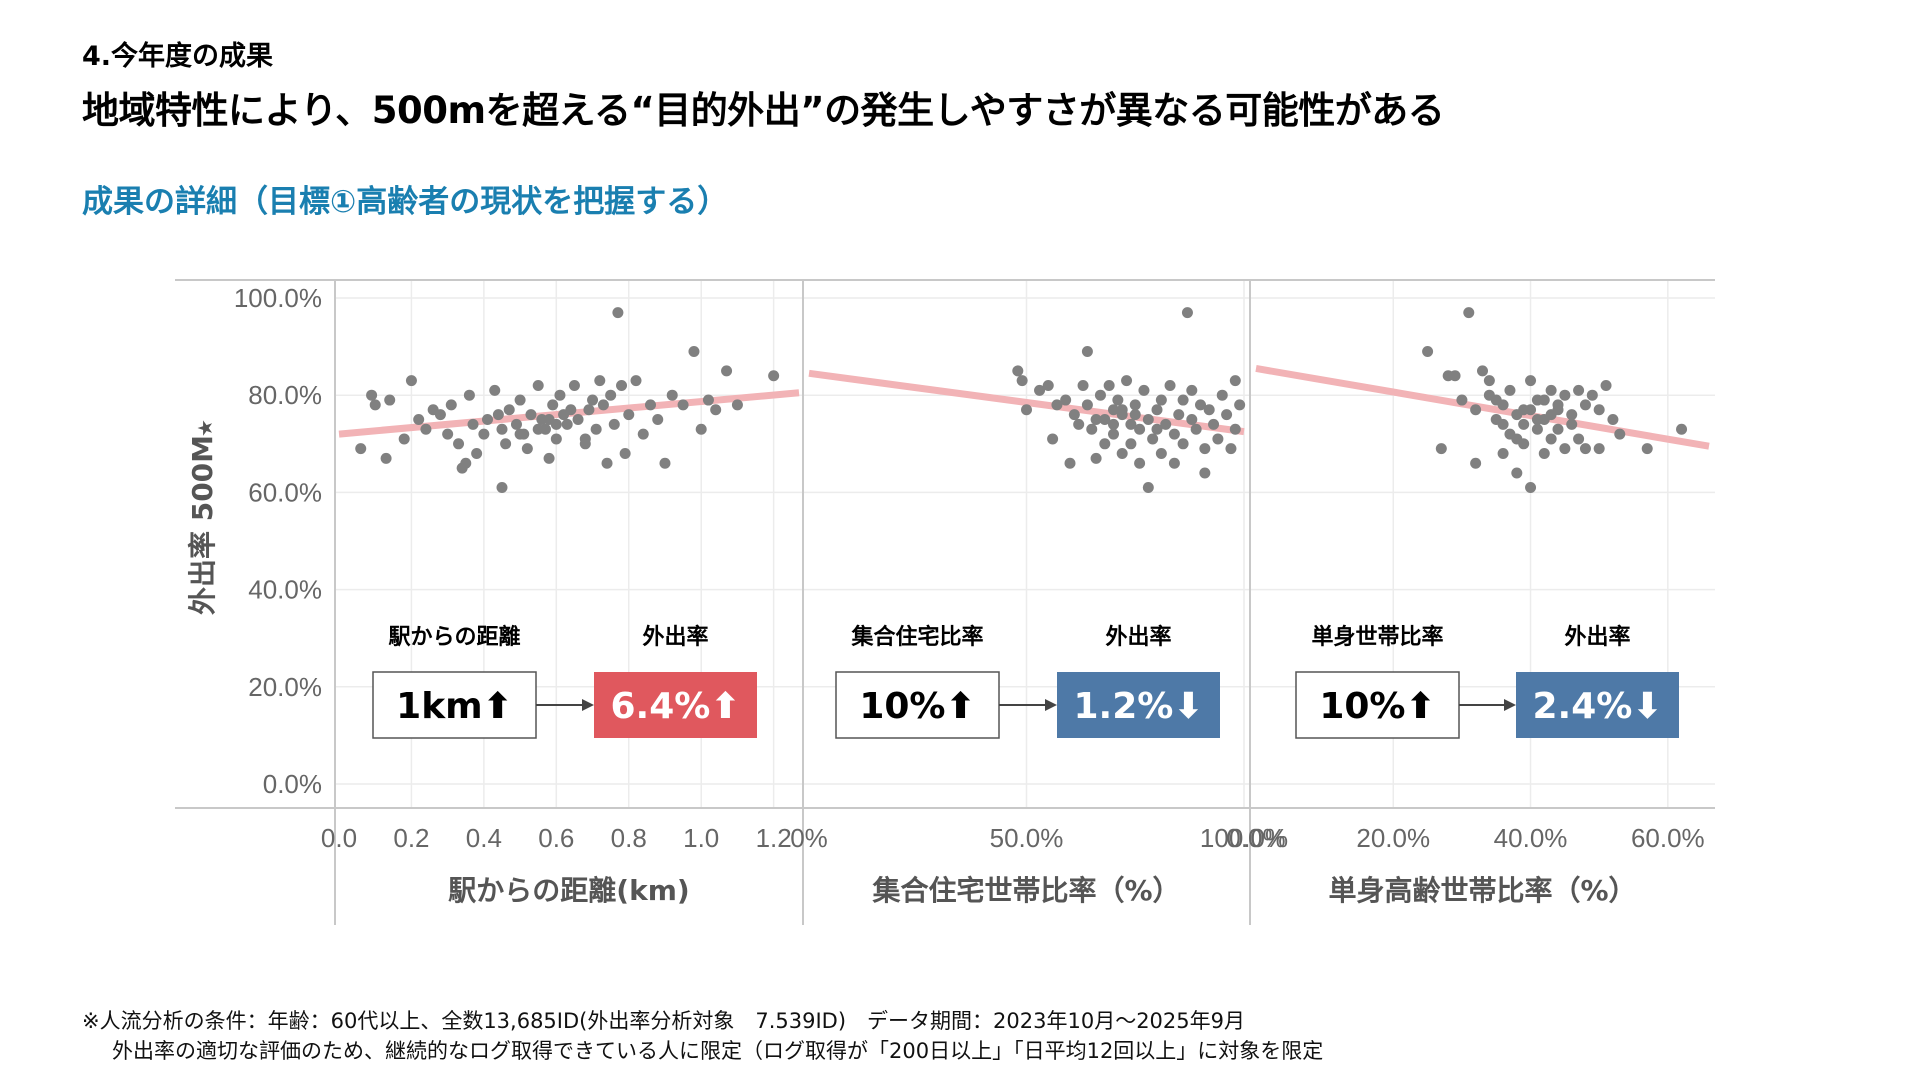 The width and height of the screenshot is (1920, 1080). Describe the element at coordinates (1668, 838) in the screenshot. I see `x-tick-label: 60.0%` at that location.